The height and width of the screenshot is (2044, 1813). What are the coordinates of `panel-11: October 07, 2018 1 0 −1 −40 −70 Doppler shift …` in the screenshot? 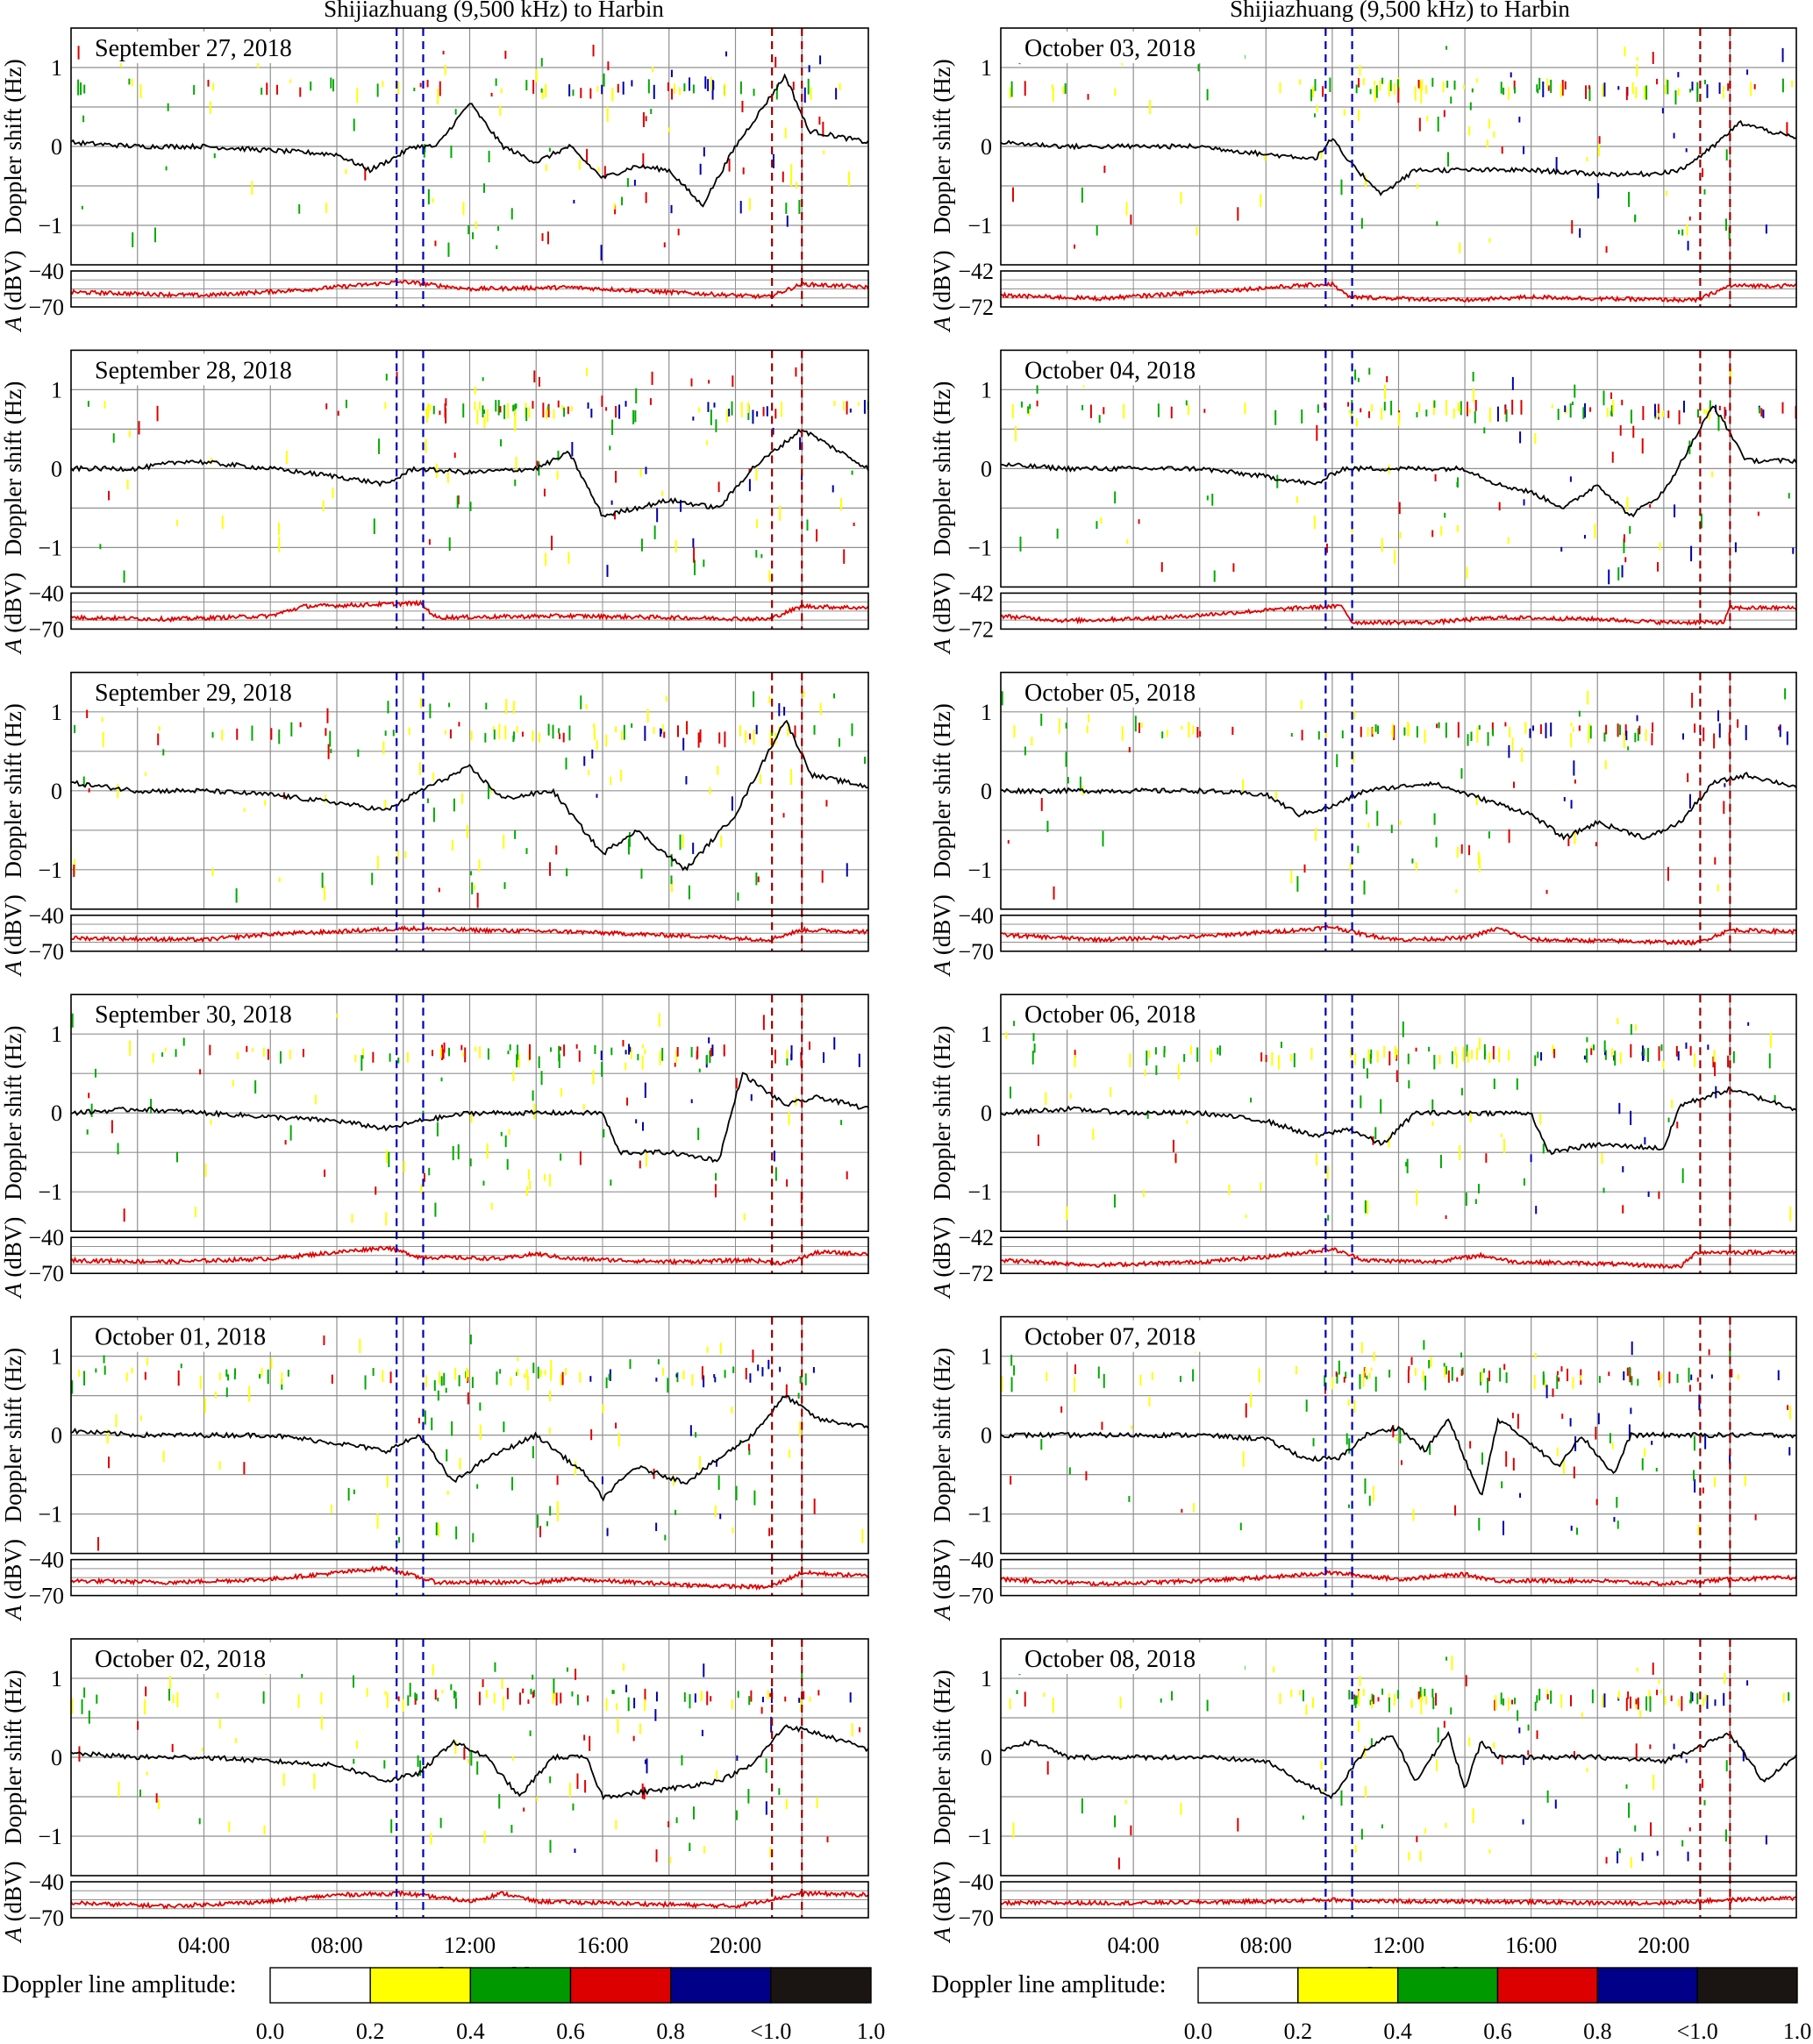 It's located at (1363, 1468).